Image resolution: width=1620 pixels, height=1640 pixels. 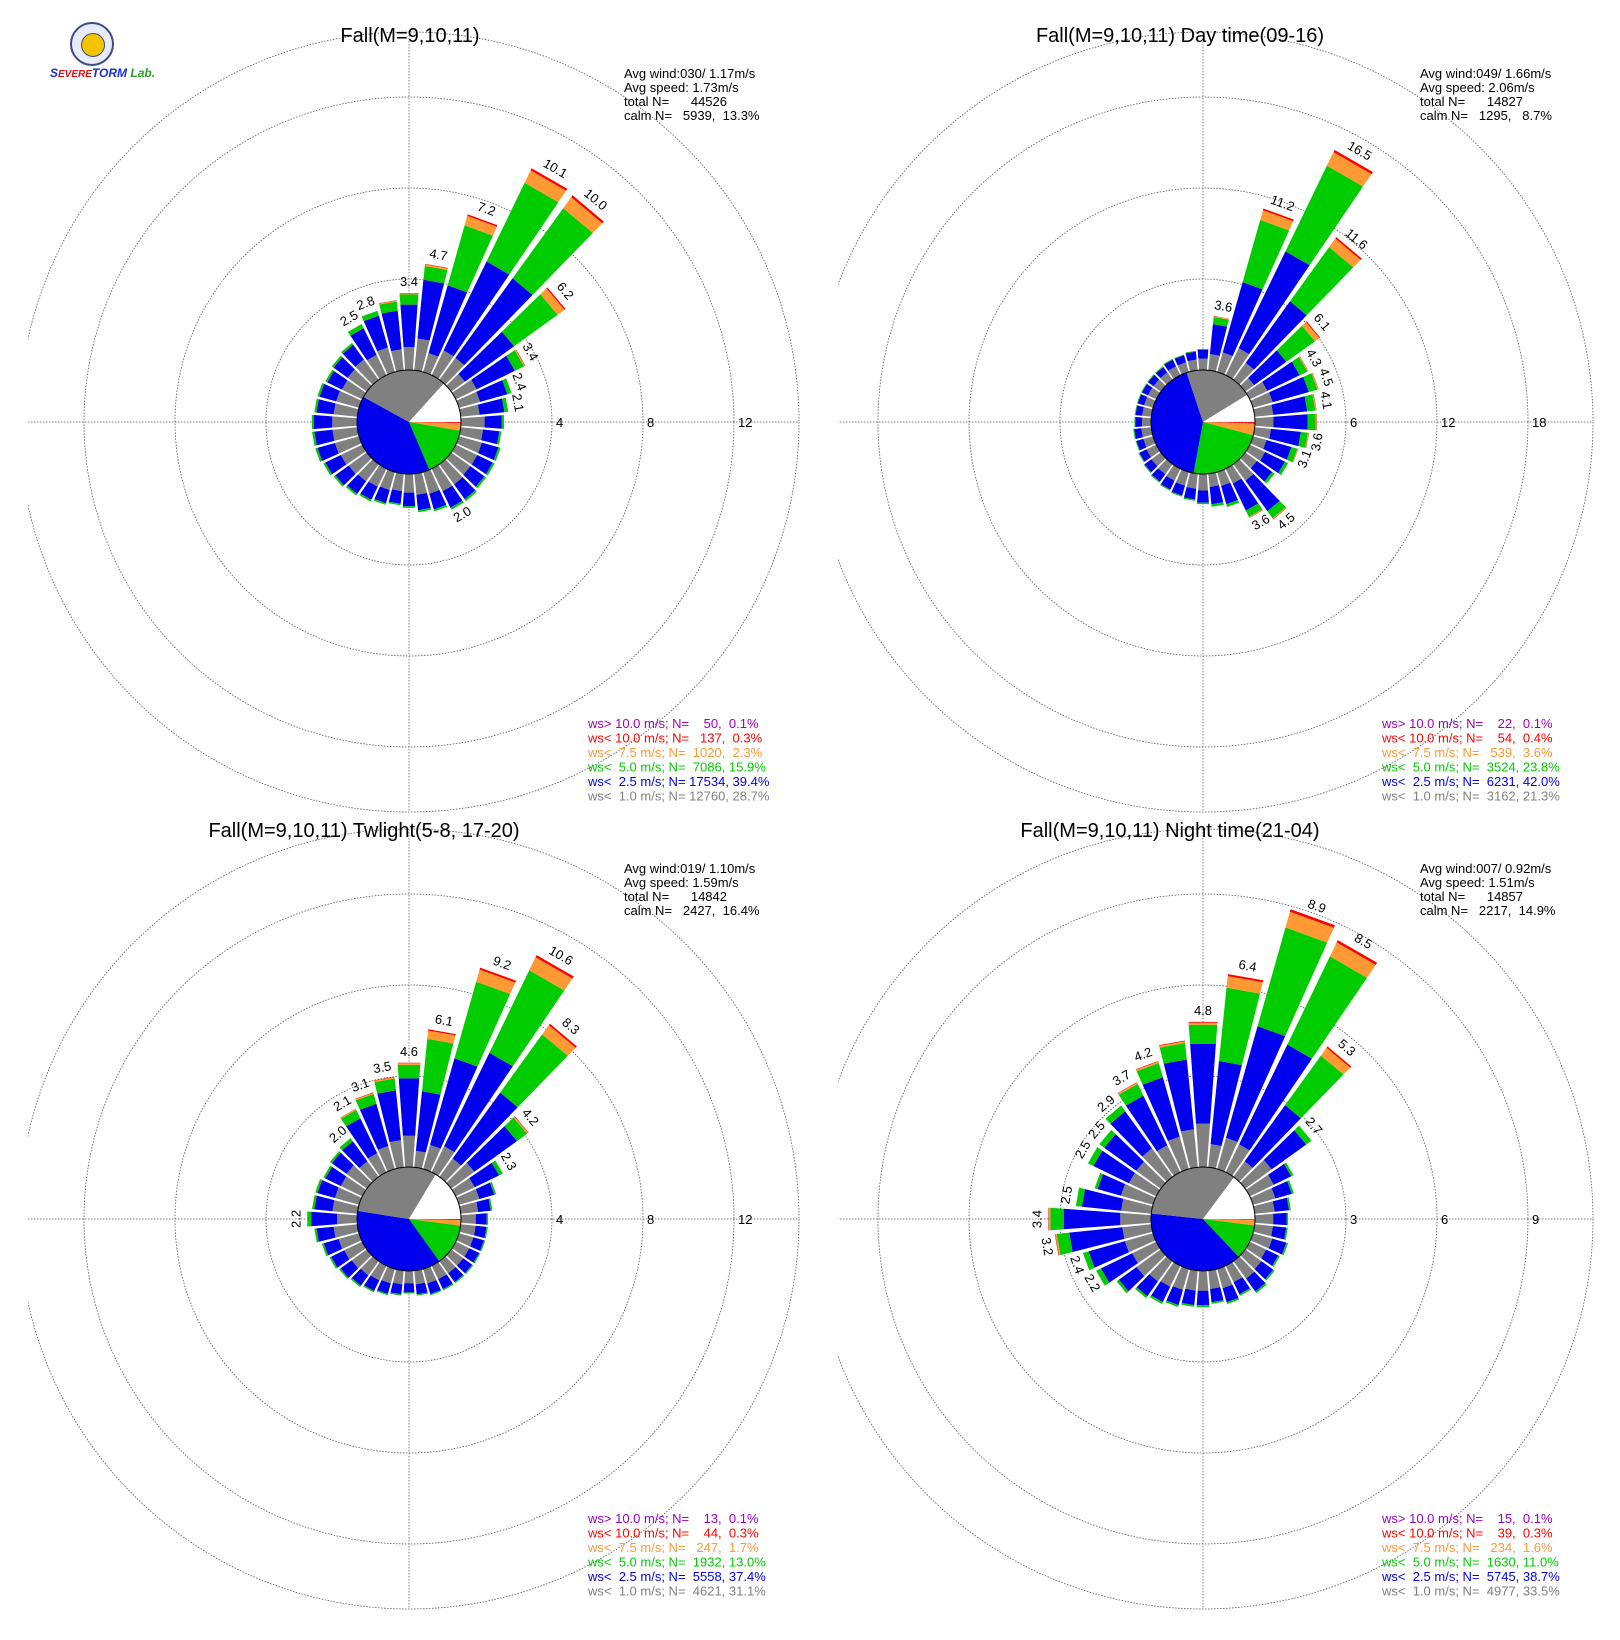 What do you see at coordinates (1290, 422) in the screenshot?
I see `bar-segment-90deg` at bounding box center [1290, 422].